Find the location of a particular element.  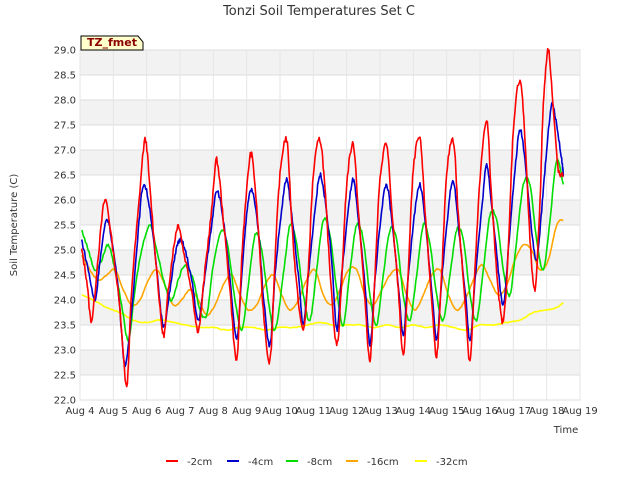

y-tick-label: 29.0 is located at coordinates (65, 51).